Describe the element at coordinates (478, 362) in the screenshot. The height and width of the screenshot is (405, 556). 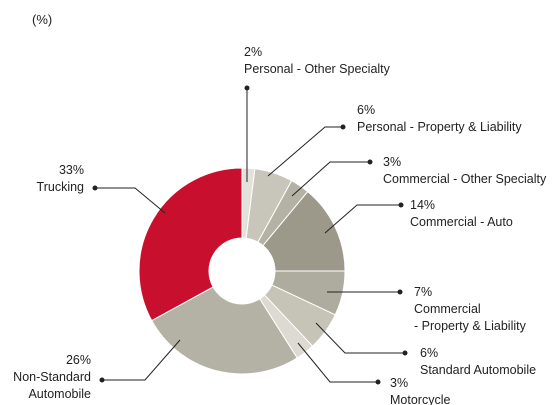
I see `slice-label: 6% Standard Automobile` at that location.